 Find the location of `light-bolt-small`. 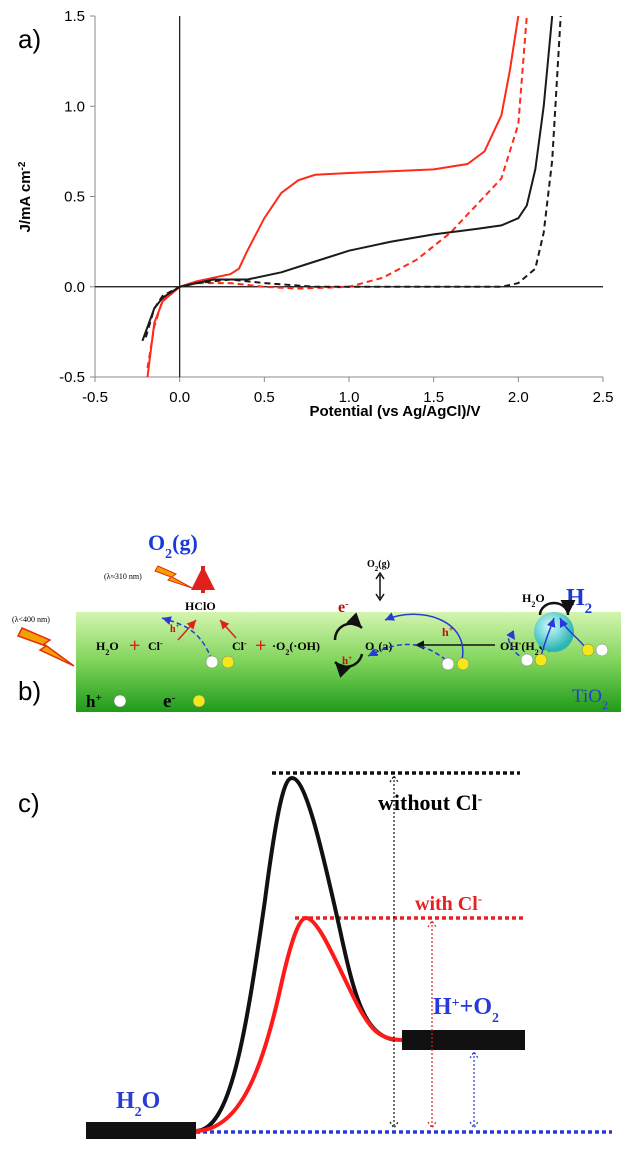

light-bolt-small is located at coordinates (173, 577).